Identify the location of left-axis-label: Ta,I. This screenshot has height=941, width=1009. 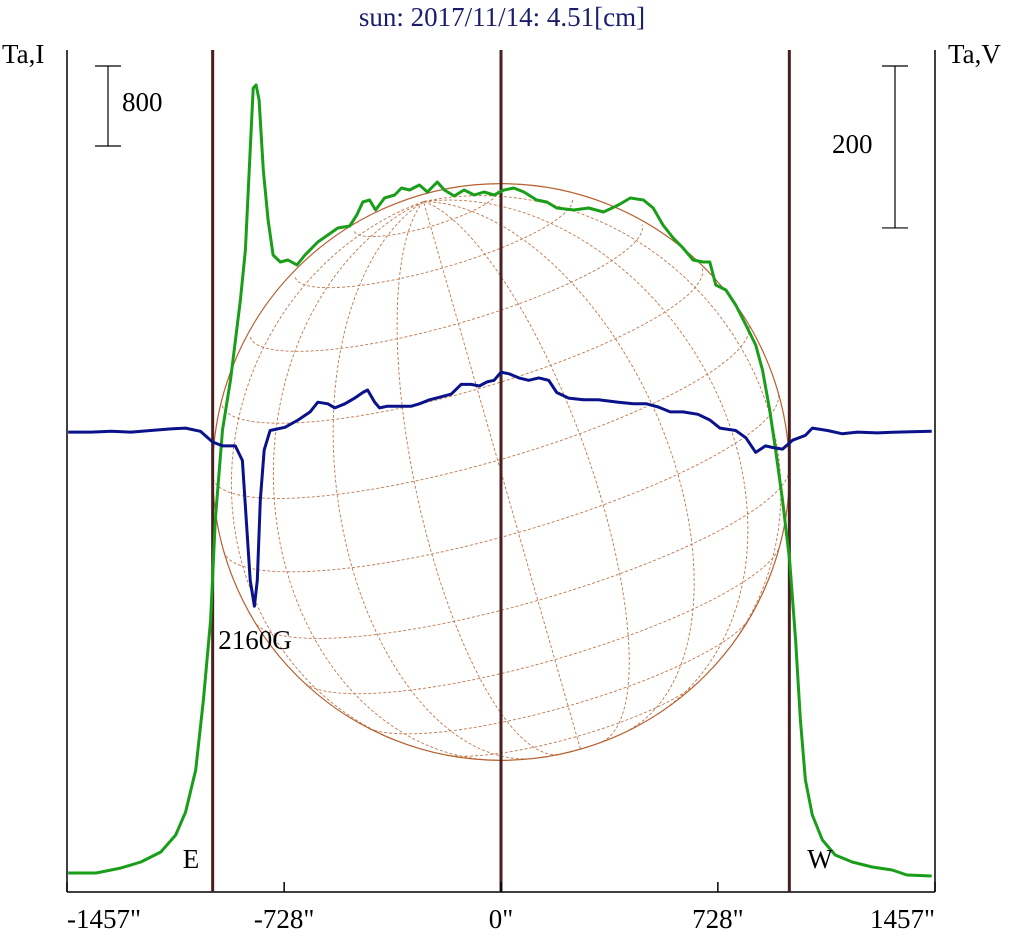
(23, 54).